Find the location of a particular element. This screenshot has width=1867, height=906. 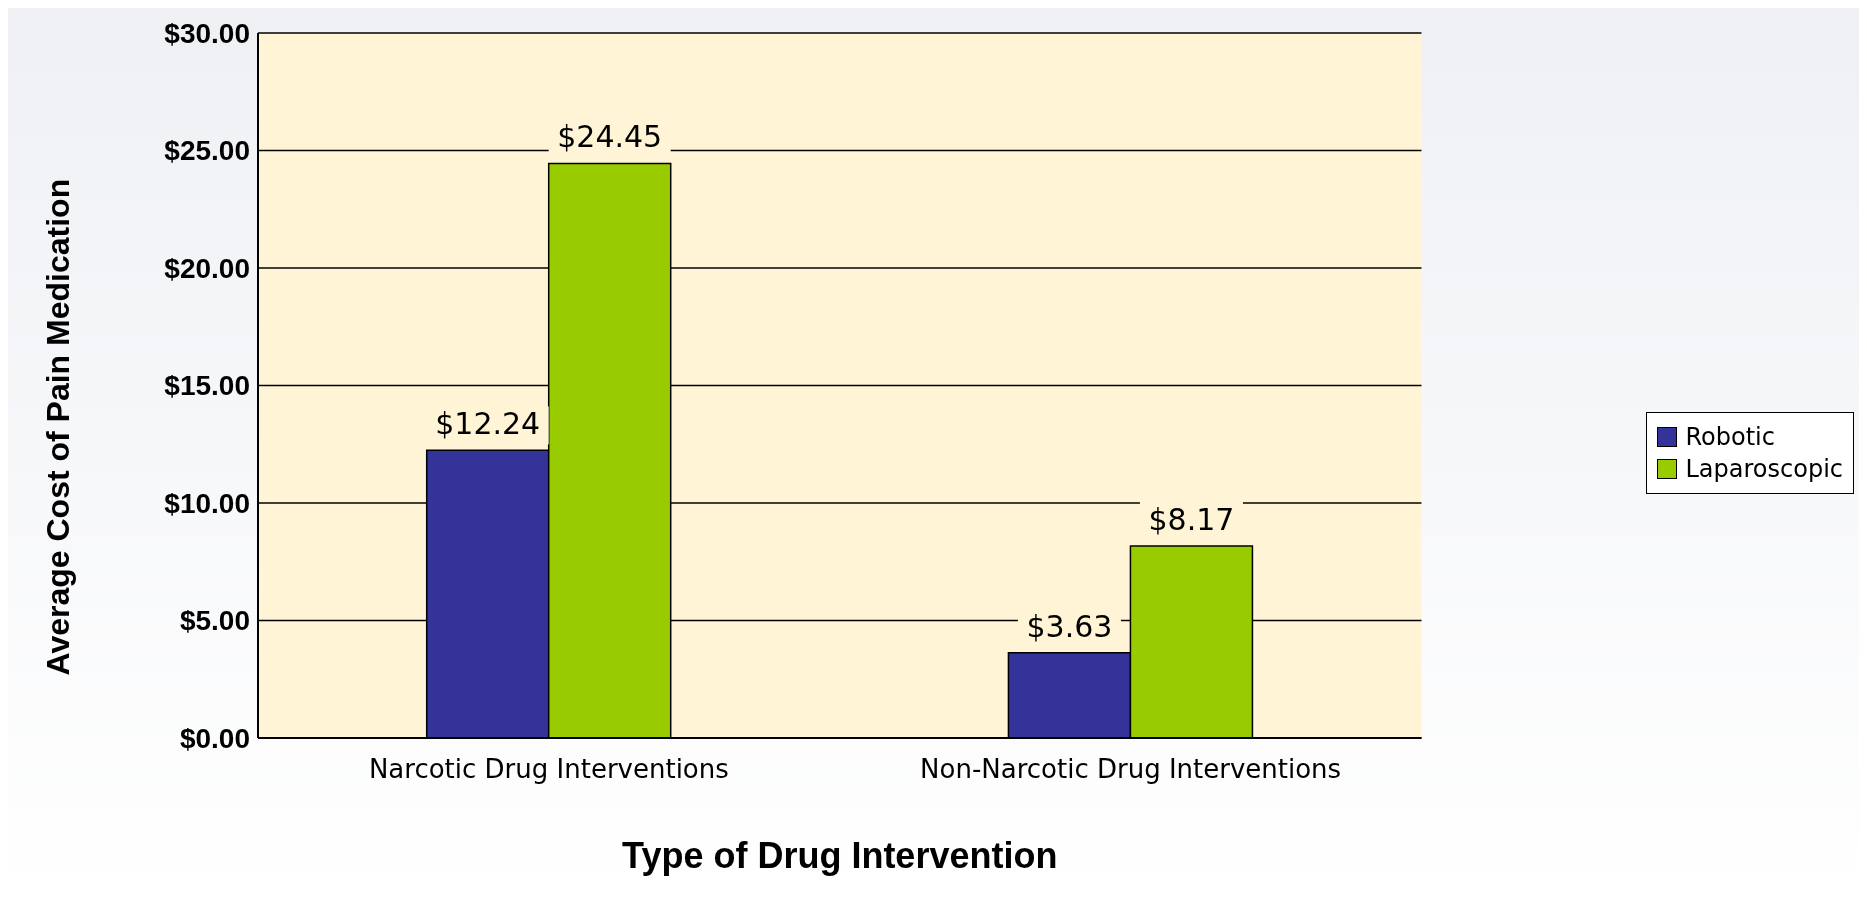

data-label: $8.17 is located at coordinates (1191, 520).